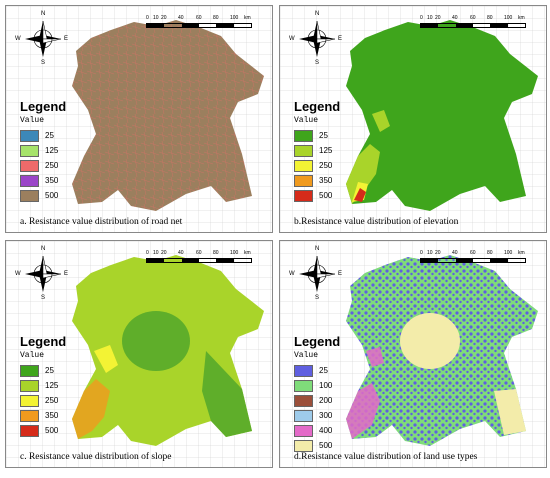 The height and width of the screenshot is (478, 550). What do you see at coordinates (43, 106) in the screenshot?
I see `legend-title: Legend` at bounding box center [43, 106].